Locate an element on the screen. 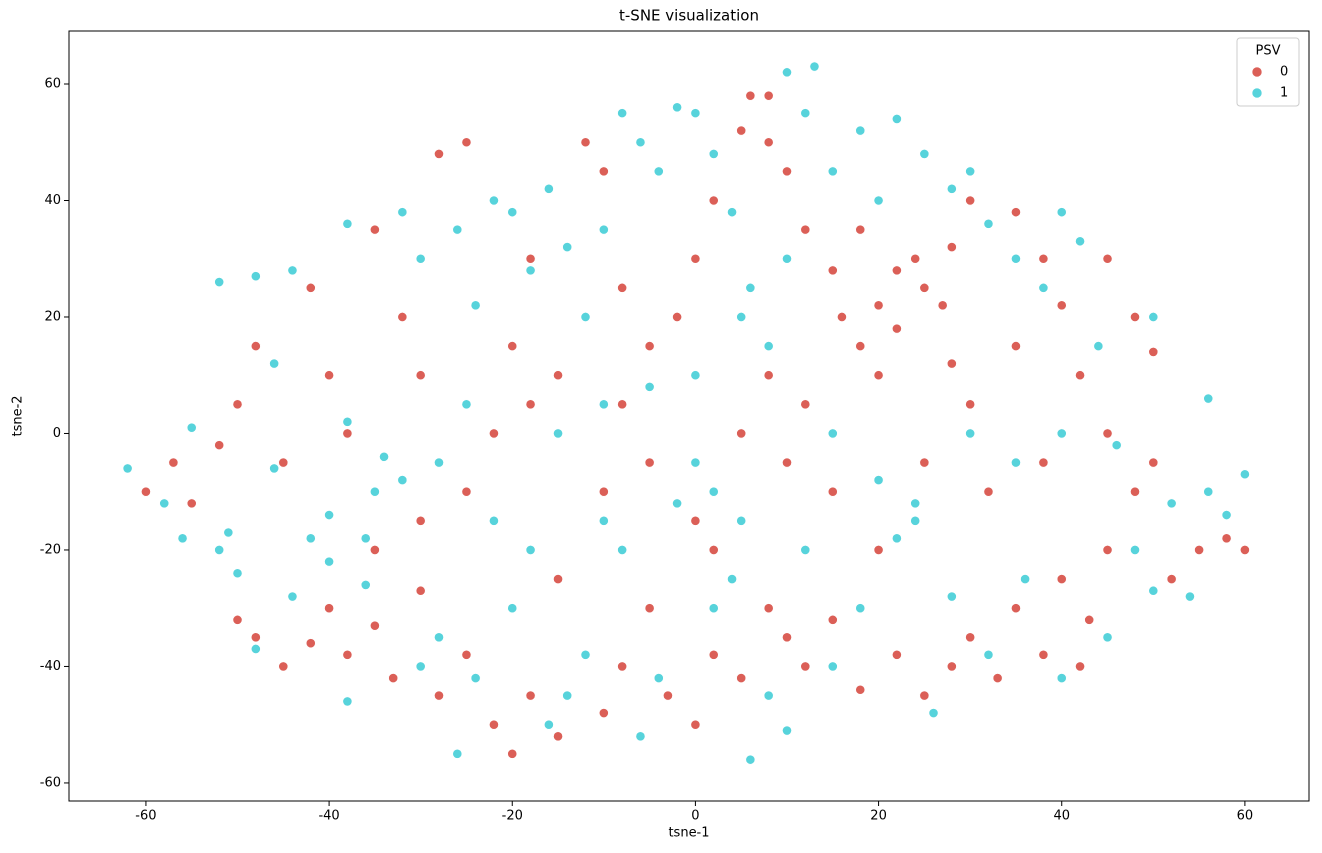  y-tick-label: 0 is located at coordinates (57, 433).